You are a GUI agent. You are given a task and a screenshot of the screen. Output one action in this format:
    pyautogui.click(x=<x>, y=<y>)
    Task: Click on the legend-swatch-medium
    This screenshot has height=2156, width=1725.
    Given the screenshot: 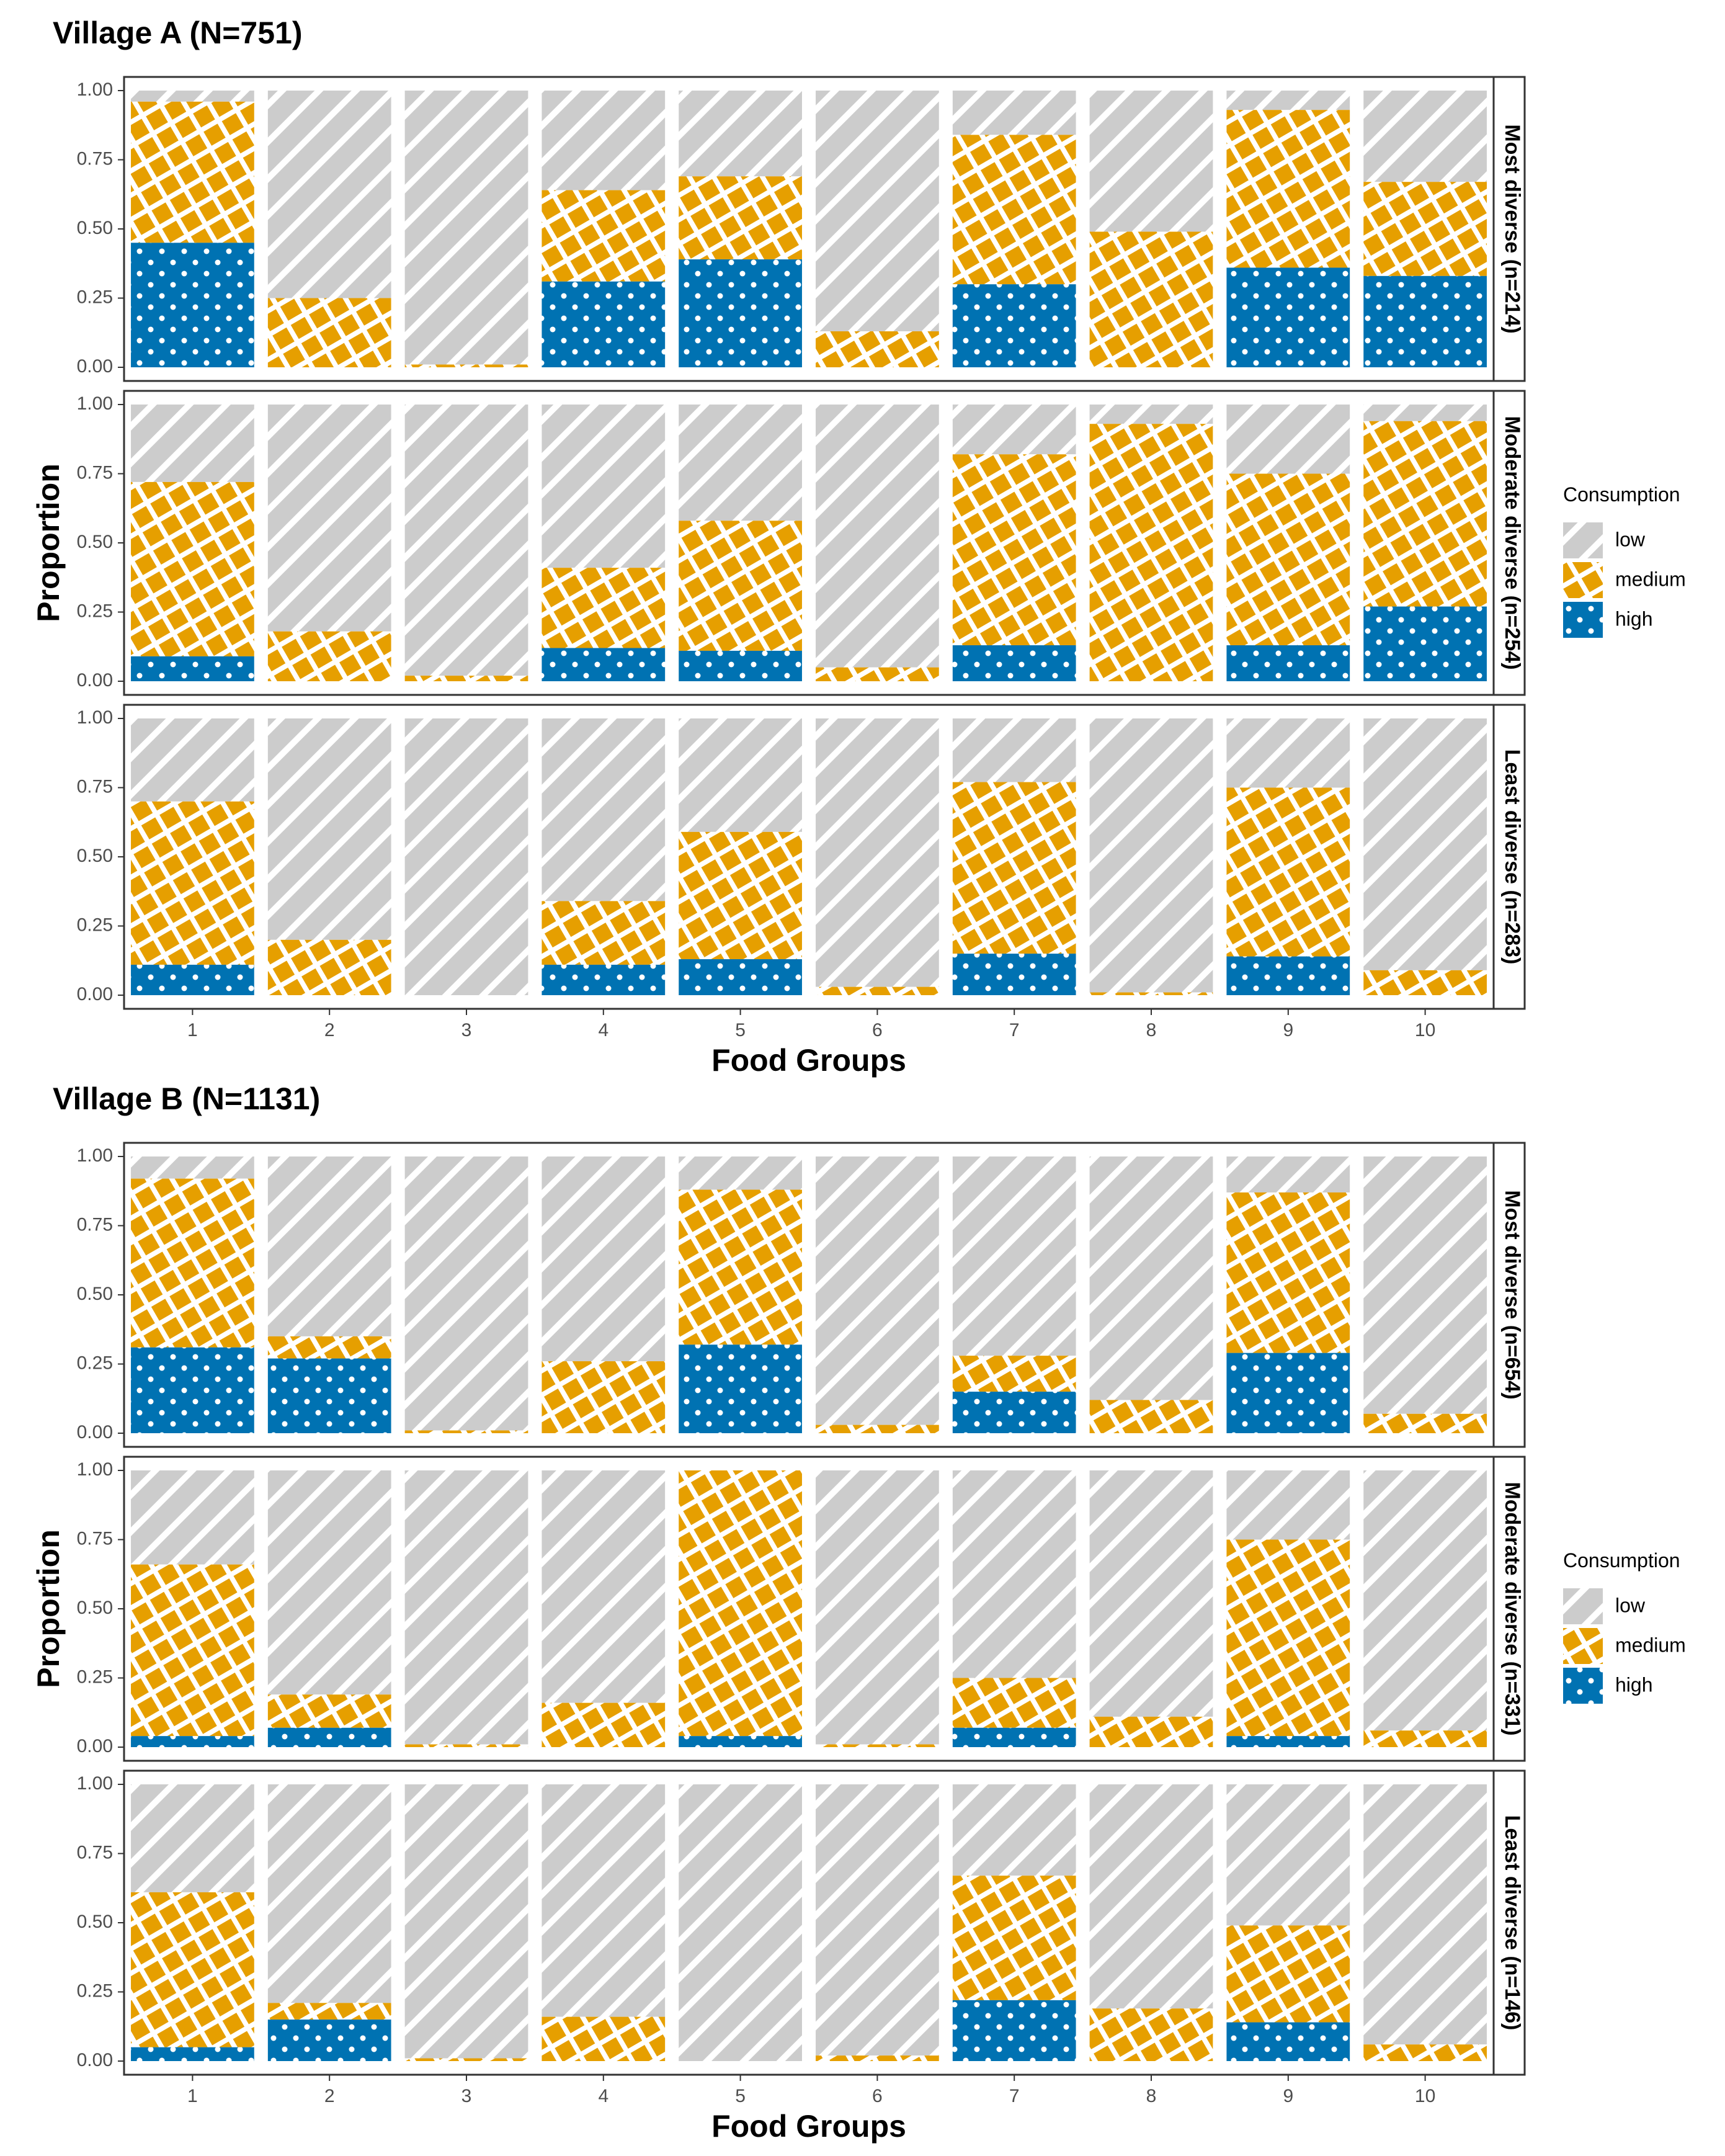 What is the action you would take?
    pyautogui.click(x=1583, y=580)
    